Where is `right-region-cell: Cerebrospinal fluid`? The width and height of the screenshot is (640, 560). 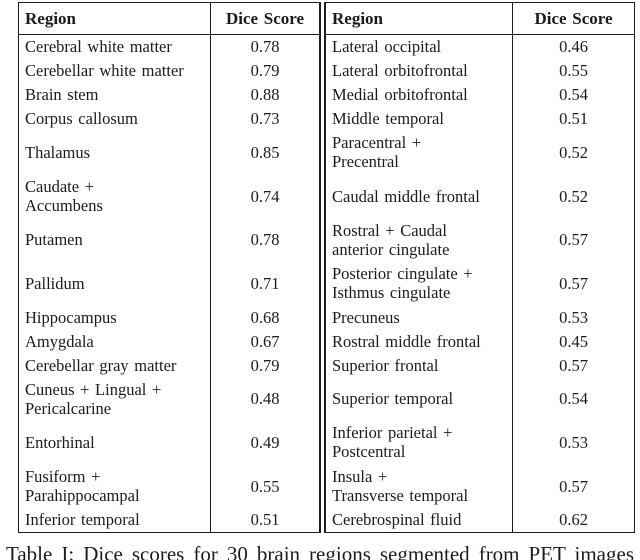
right-region-cell: Cerebrospinal fluid is located at coordinates (416, 520).